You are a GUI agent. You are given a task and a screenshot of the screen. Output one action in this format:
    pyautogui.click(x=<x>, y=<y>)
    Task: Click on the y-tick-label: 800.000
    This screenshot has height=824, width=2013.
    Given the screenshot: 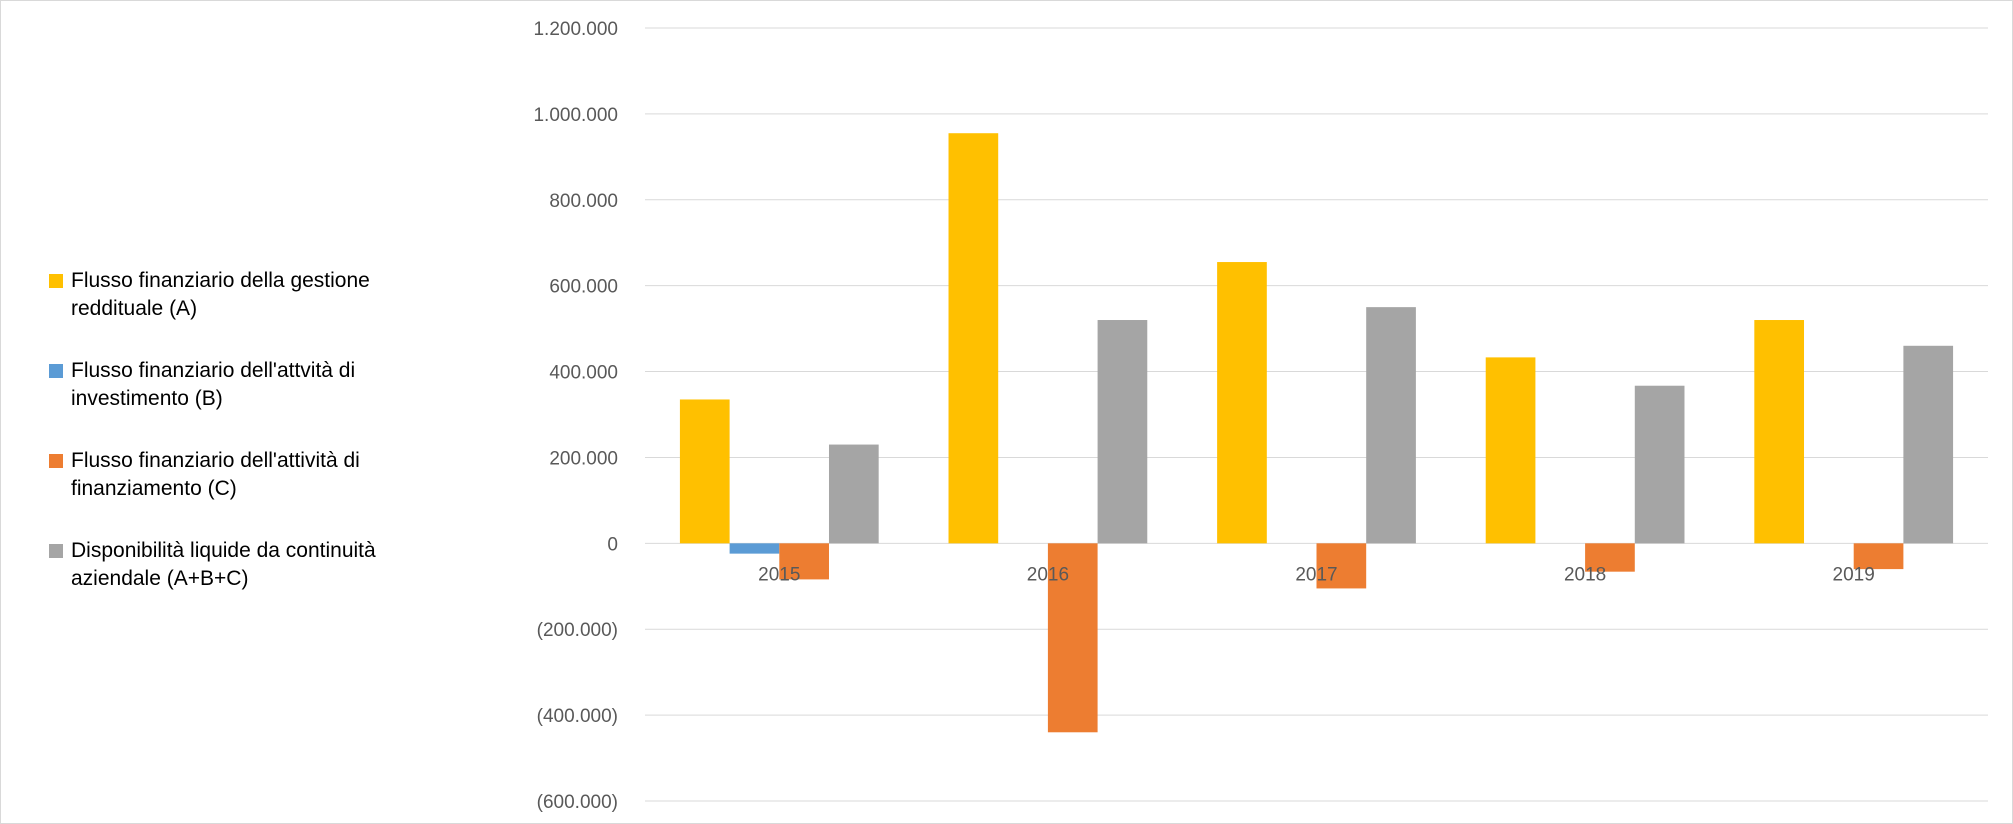 What is the action you would take?
    pyautogui.click(x=583, y=201)
    